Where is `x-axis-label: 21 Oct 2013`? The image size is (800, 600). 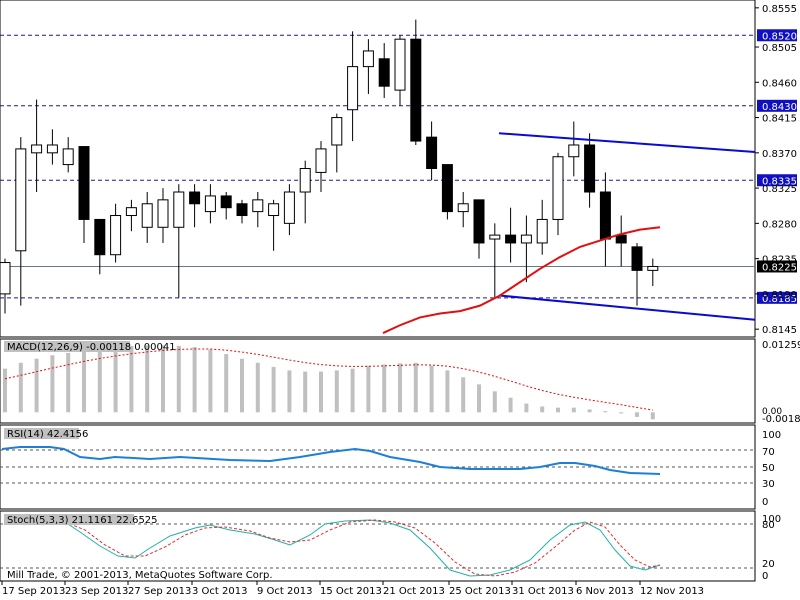
x-axis-label: 21 Oct 2013 is located at coordinates (414, 591).